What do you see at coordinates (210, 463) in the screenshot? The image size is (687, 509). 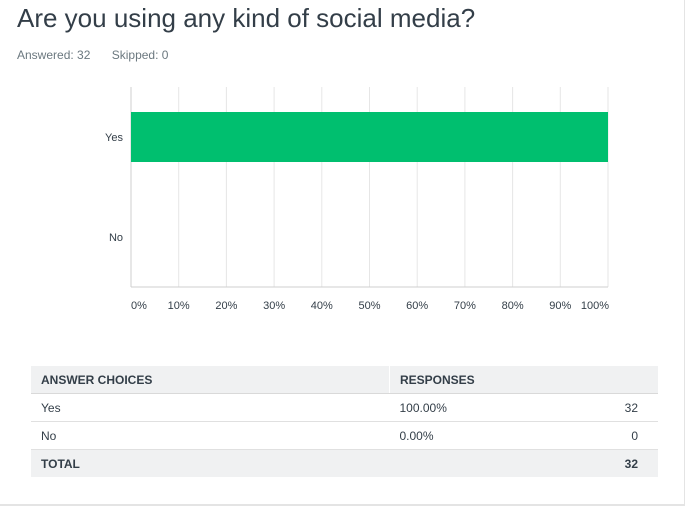 I see `total-label: TOTAL` at bounding box center [210, 463].